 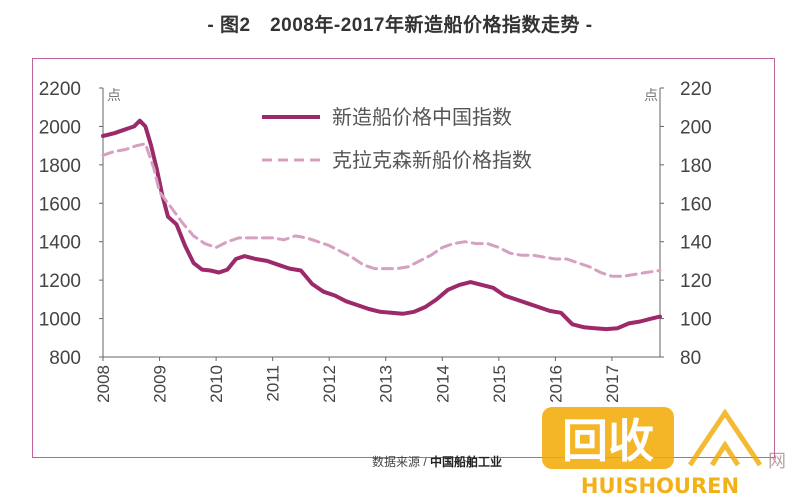 I want to click on x-tick-label: 2011, so click(x=273, y=383).